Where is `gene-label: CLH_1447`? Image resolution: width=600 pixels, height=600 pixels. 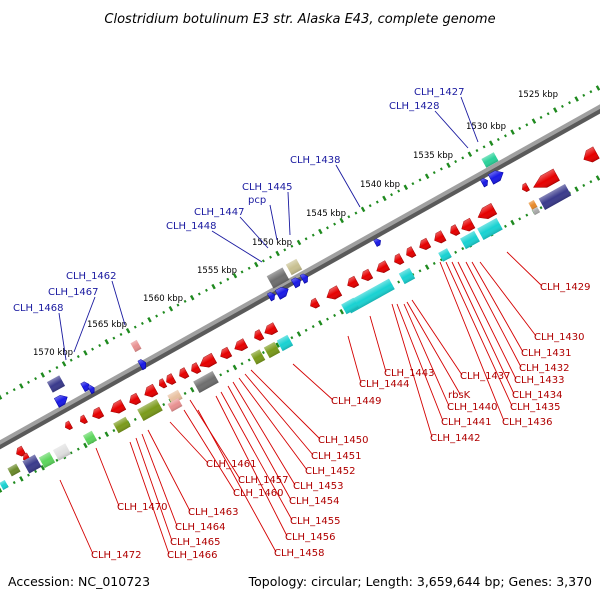 gene-label: CLH_1447 is located at coordinates (219, 212).